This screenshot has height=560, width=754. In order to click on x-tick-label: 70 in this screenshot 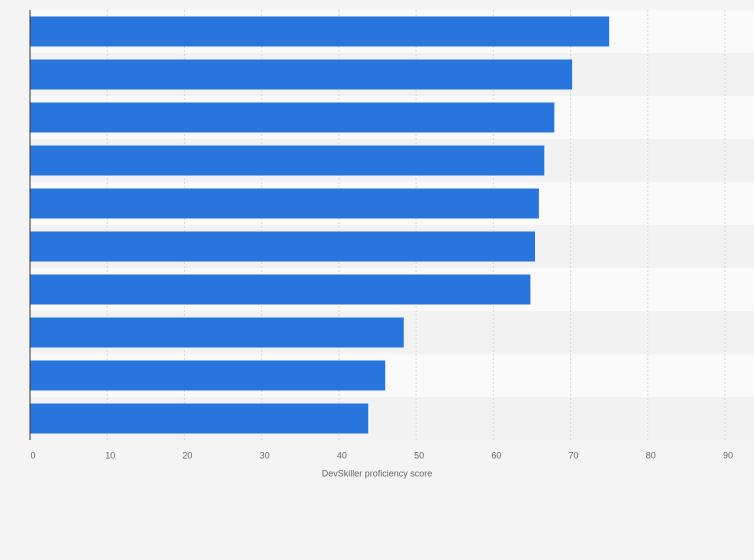, I will do `click(574, 455)`.